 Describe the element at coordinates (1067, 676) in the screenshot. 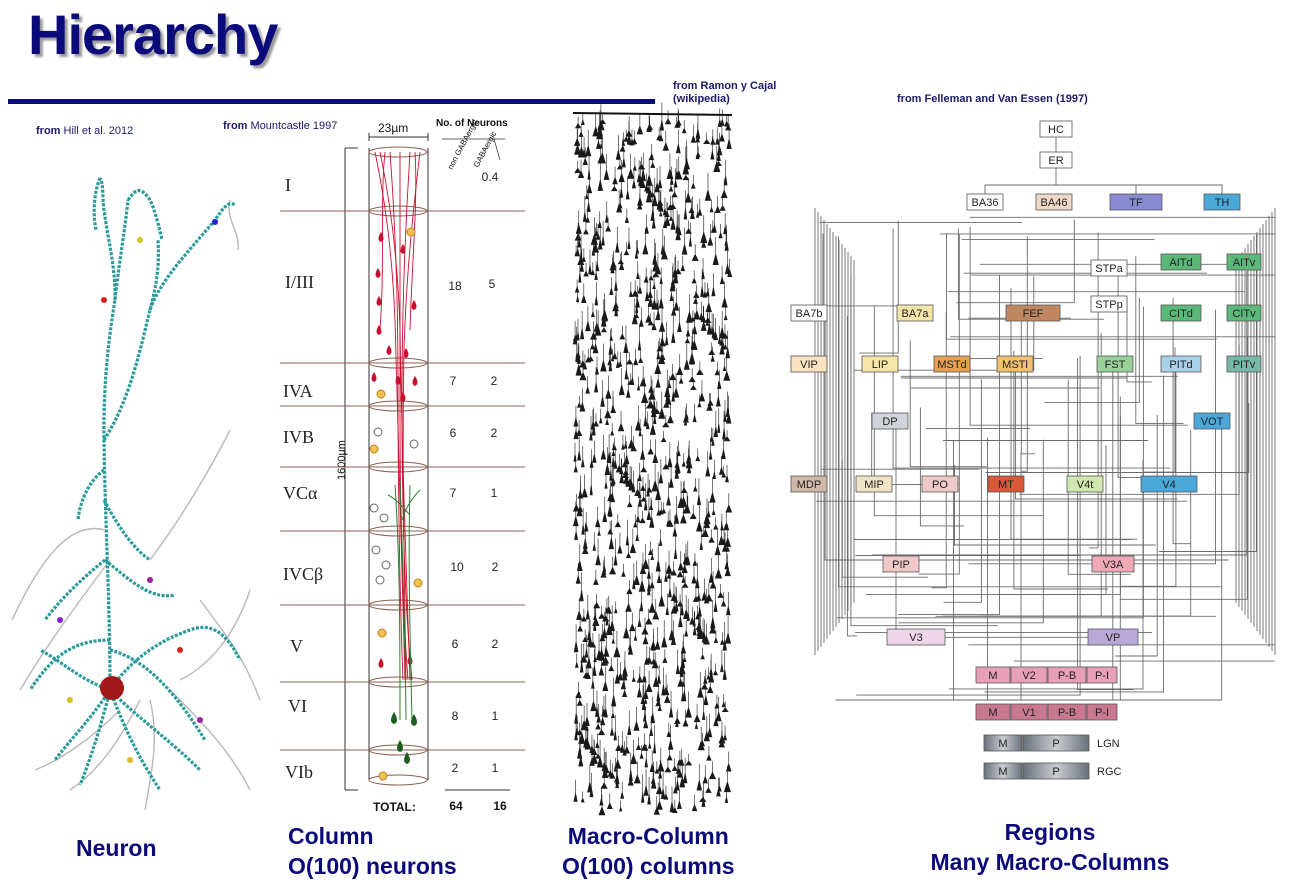

I see `region-label-pb: P-B` at that location.